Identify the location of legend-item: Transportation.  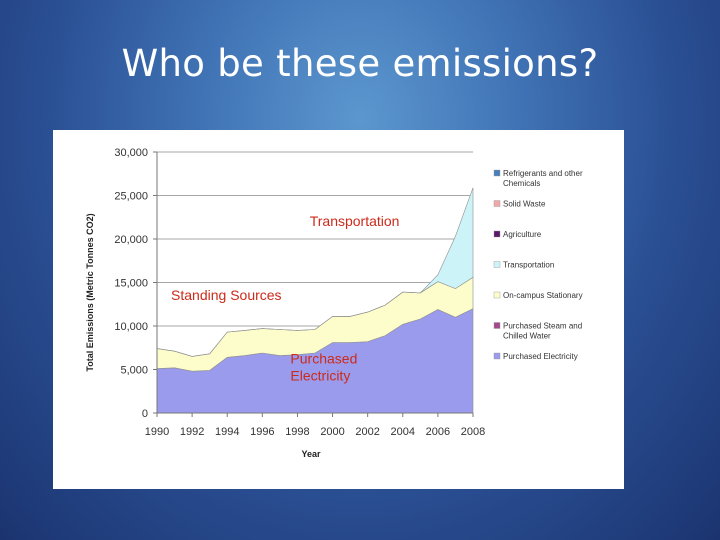
(523, 265).